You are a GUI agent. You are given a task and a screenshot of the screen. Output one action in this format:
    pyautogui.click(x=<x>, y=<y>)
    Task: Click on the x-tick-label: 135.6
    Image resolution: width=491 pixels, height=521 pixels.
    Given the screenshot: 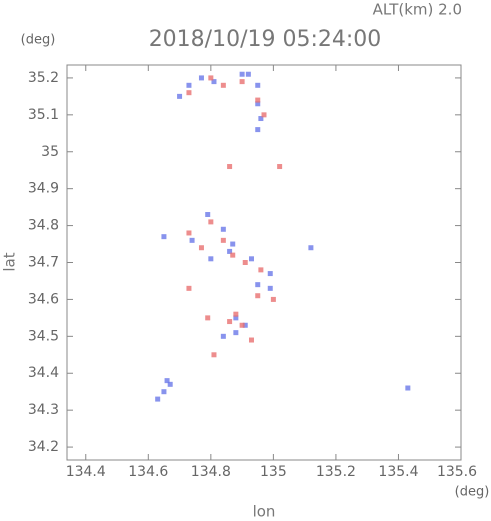 What is the action you would take?
    pyautogui.click(x=457, y=472)
    